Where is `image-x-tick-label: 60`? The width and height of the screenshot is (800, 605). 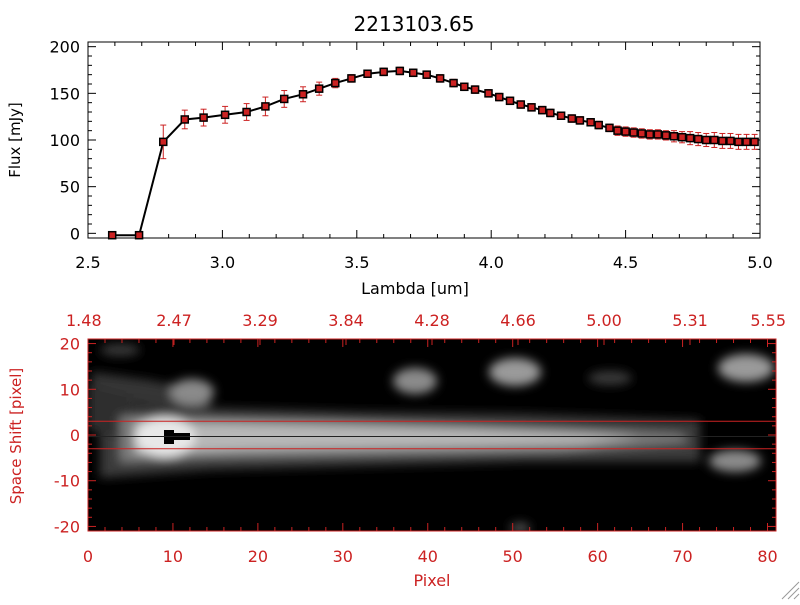 image-x-tick-label: 60 is located at coordinates (597, 556).